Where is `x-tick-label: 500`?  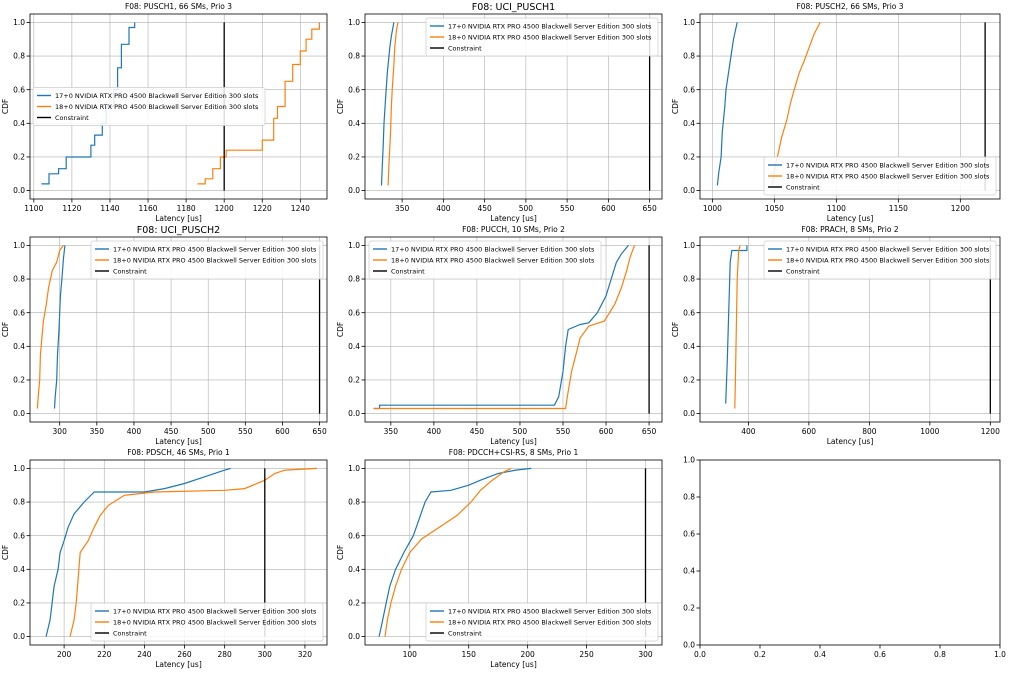 x-tick-label: 500 is located at coordinates (526, 208).